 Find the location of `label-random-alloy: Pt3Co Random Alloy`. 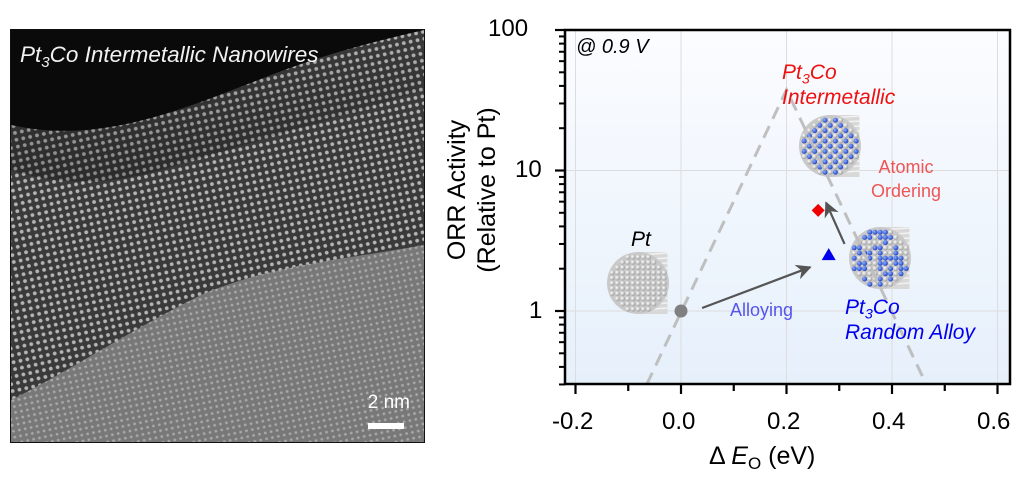

label-random-alloy: Pt3Co Random Alloy is located at coordinates (910, 320).